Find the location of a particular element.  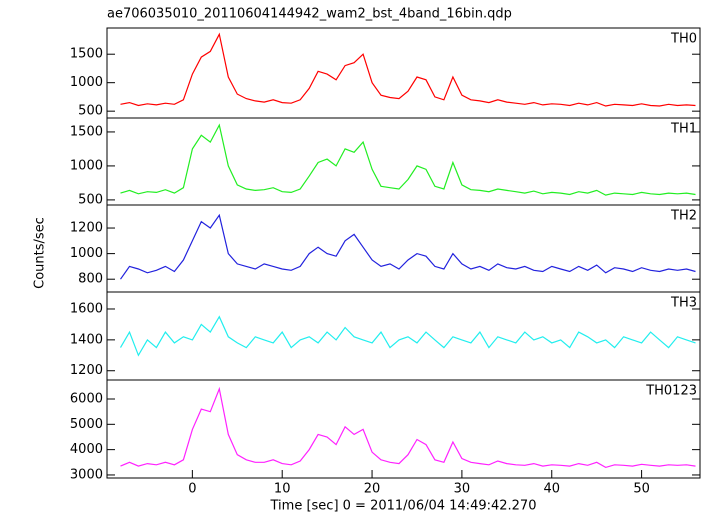

x-tick-label: 20 is located at coordinates (372, 489).